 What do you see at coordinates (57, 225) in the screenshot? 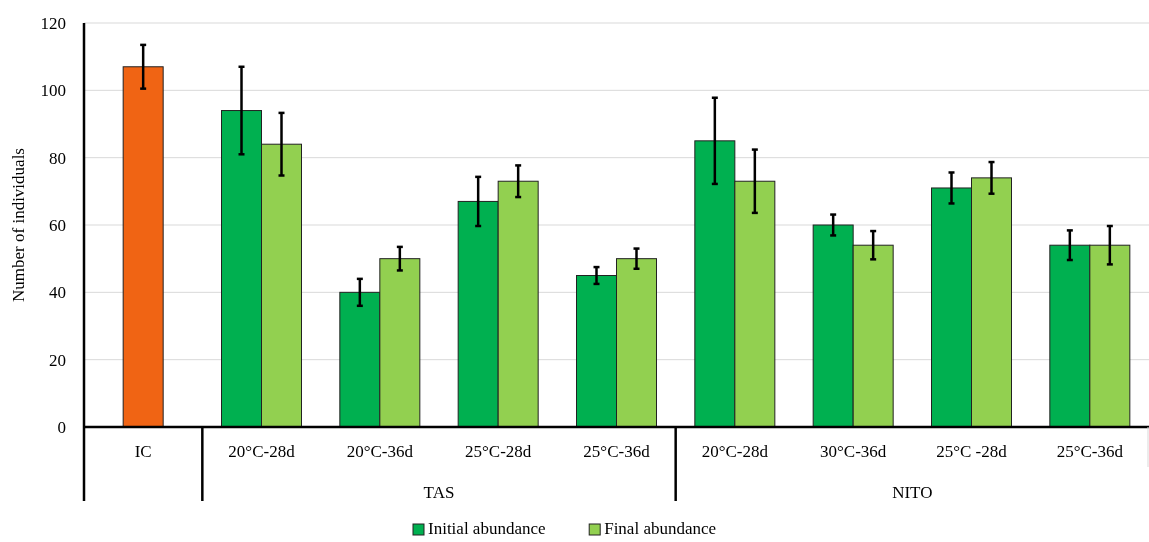
I see `y-tick-label: 60` at bounding box center [57, 225].